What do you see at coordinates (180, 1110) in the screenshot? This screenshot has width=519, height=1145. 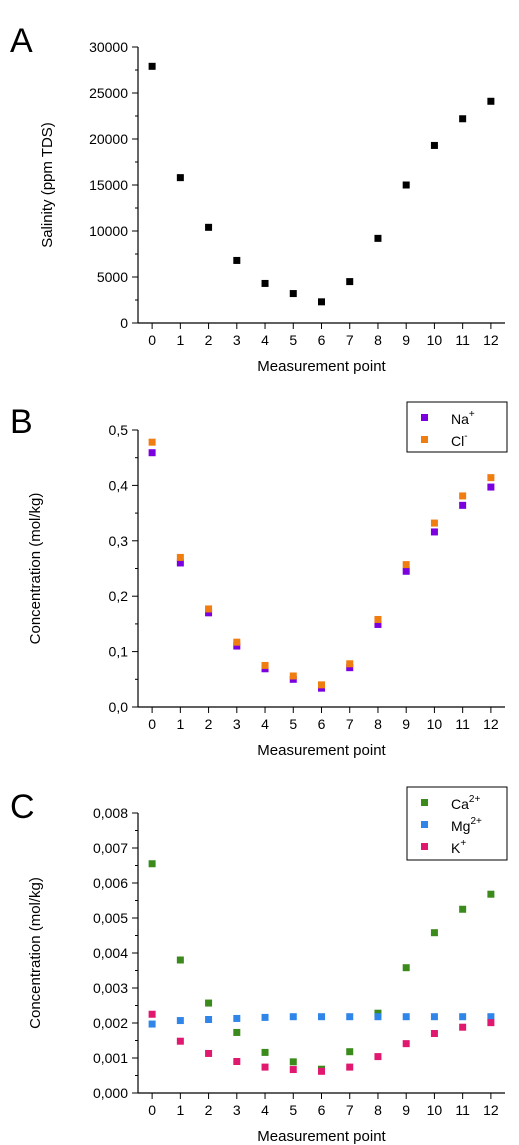 I see `x-tick-label: 1` at bounding box center [180, 1110].